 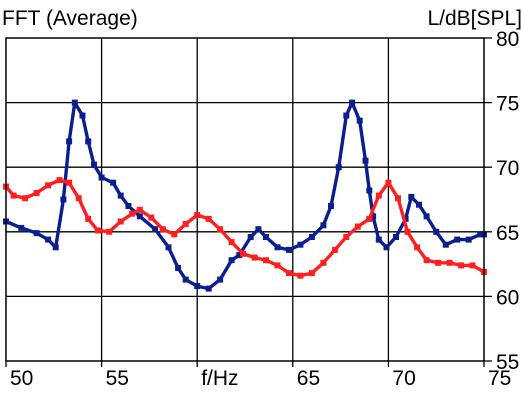 I want to click on y-tick-label-0: 80, so click(x=507, y=39).